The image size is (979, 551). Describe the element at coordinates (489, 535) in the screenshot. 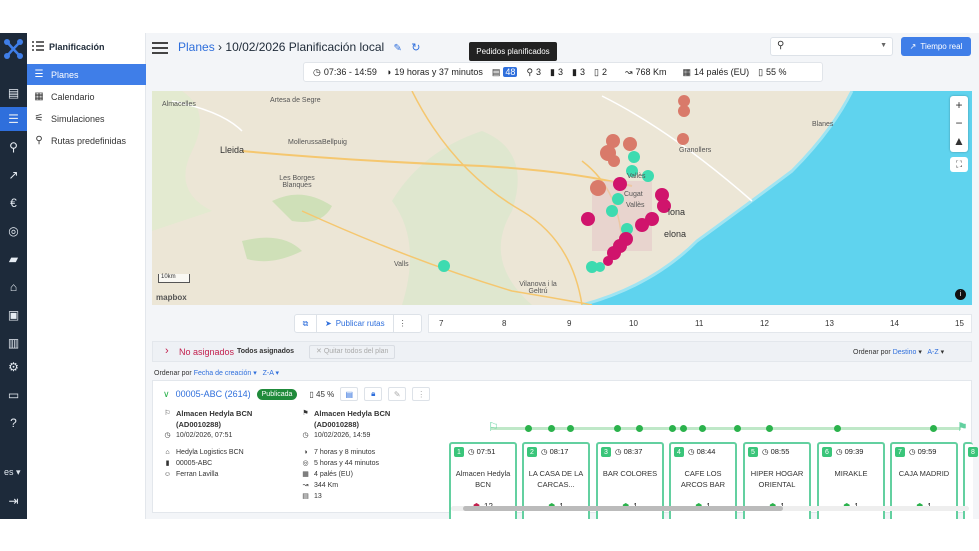

I see `bottom-margin` at that location.